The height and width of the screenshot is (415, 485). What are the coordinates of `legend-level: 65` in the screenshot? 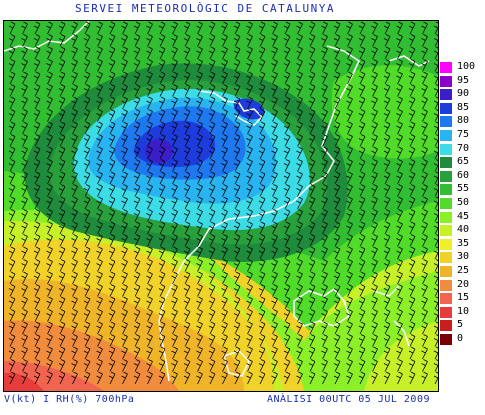 It's located at (460, 162).